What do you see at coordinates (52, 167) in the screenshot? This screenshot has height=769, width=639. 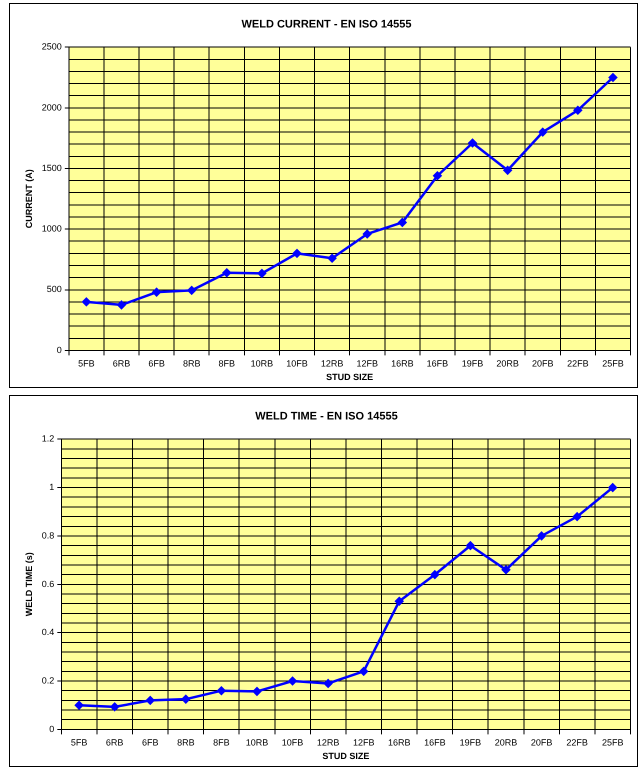 I see `y-tick-label: 1500` at bounding box center [52, 167].